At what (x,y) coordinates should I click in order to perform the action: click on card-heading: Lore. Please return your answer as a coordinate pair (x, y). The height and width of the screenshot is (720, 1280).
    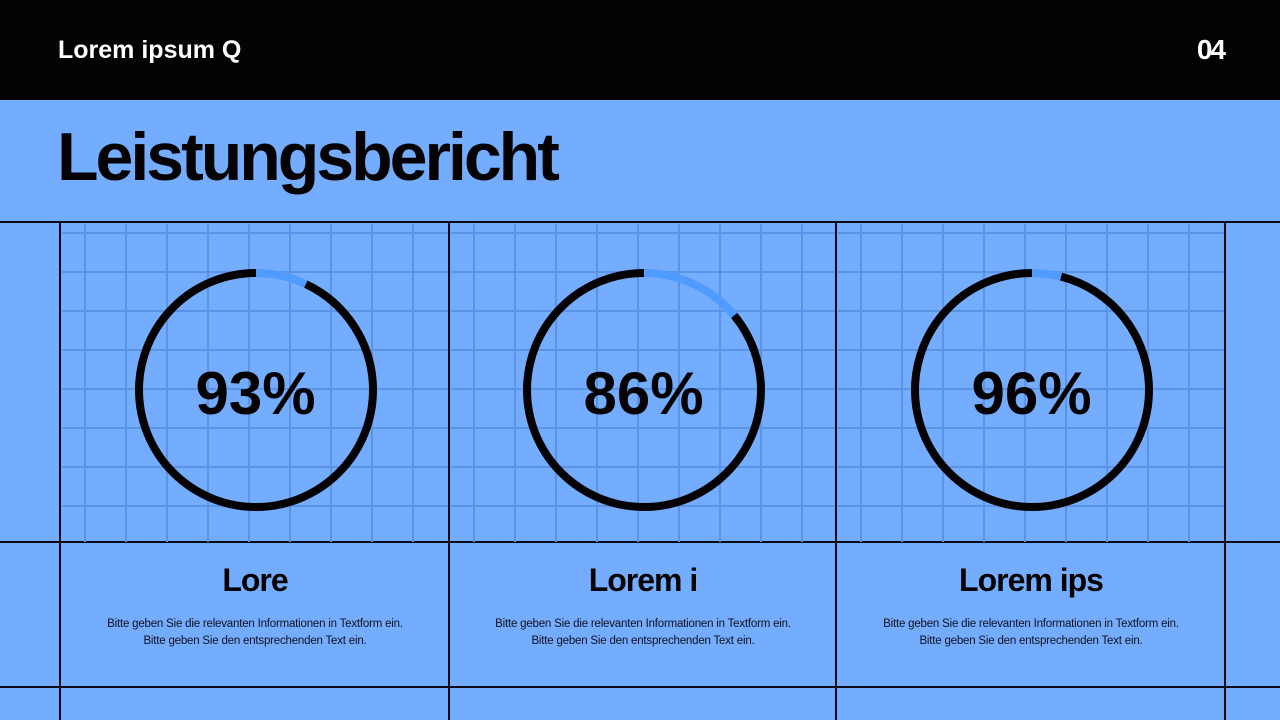
    Looking at the image, I should click on (255, 580).